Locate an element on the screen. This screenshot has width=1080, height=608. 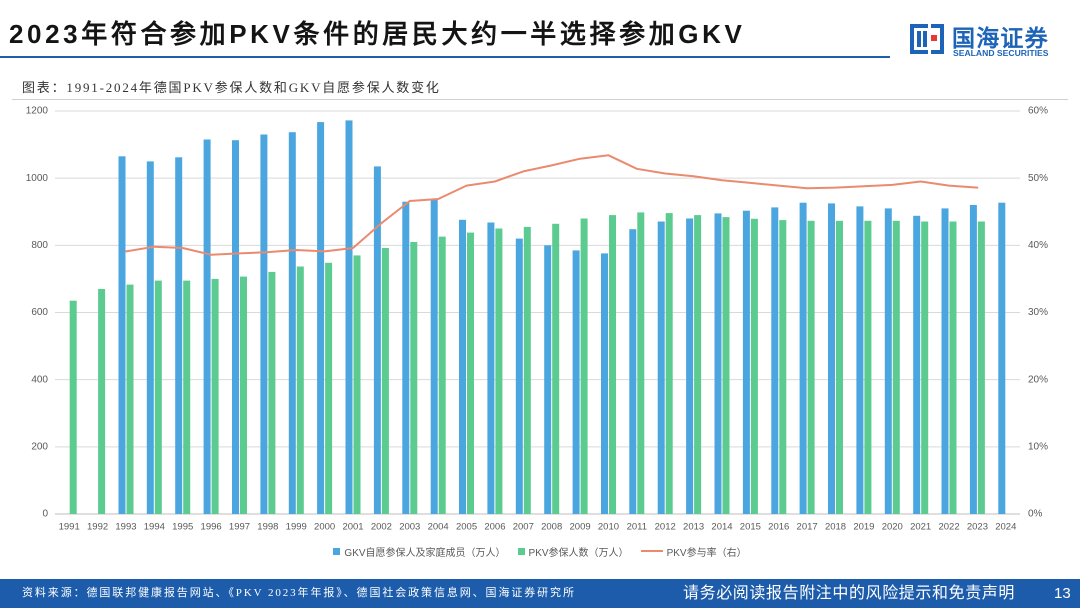
x-tick-label: 1998 is located at coordinates (267, 527).